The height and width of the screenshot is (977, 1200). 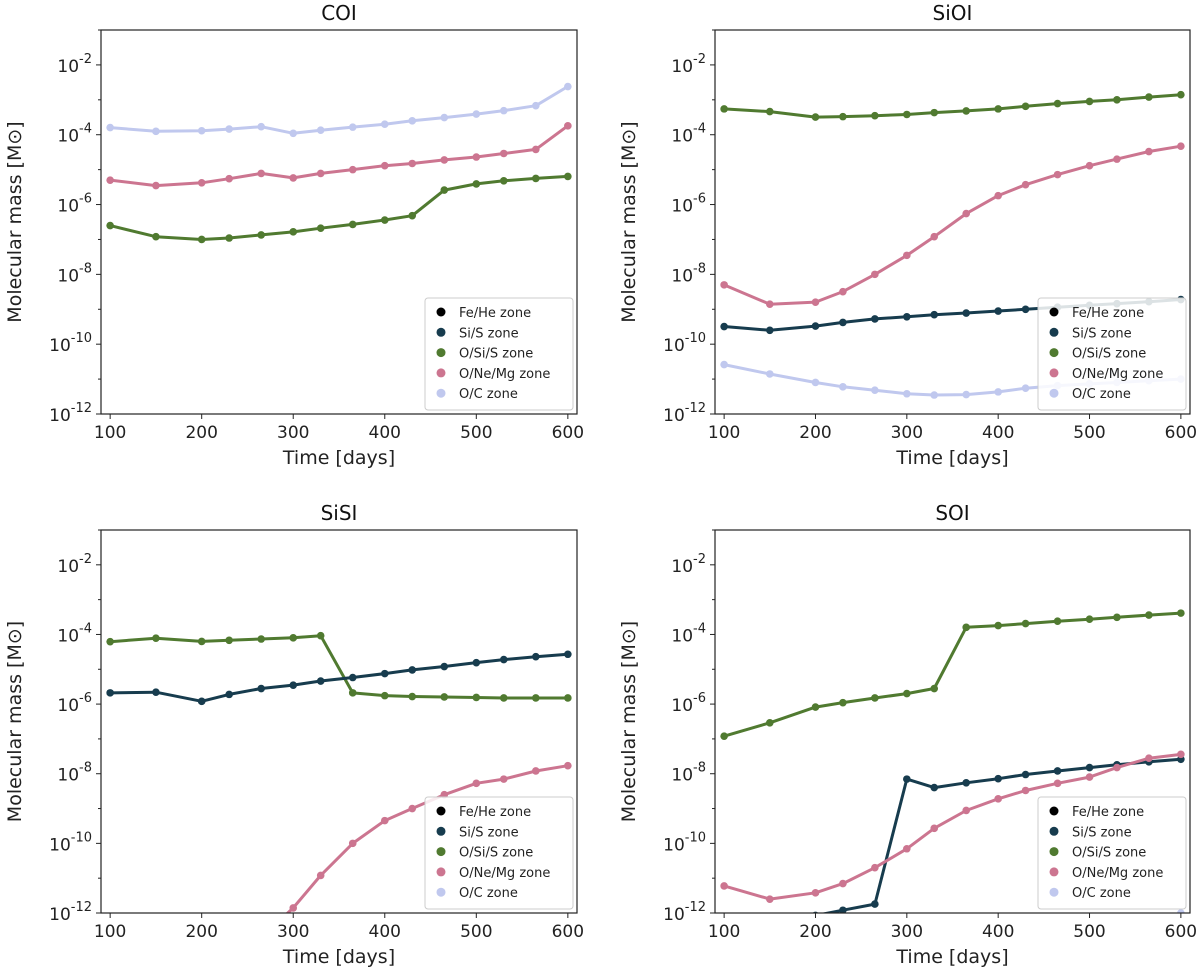 What do you see at coordinates (74, 773) in the screenshot?
I see `y-tick-label: 10⁻⁸` at bounding box center [74, 773].